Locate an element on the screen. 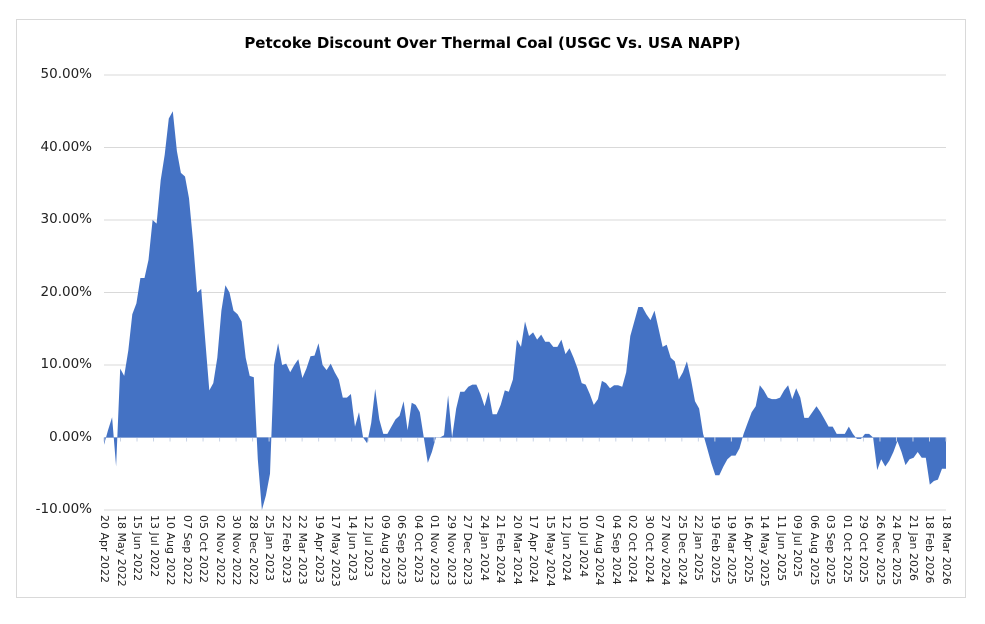 This screenshot has width=985, height=624. y-tick-label: 30.00% is located at coordinates (66, 219).